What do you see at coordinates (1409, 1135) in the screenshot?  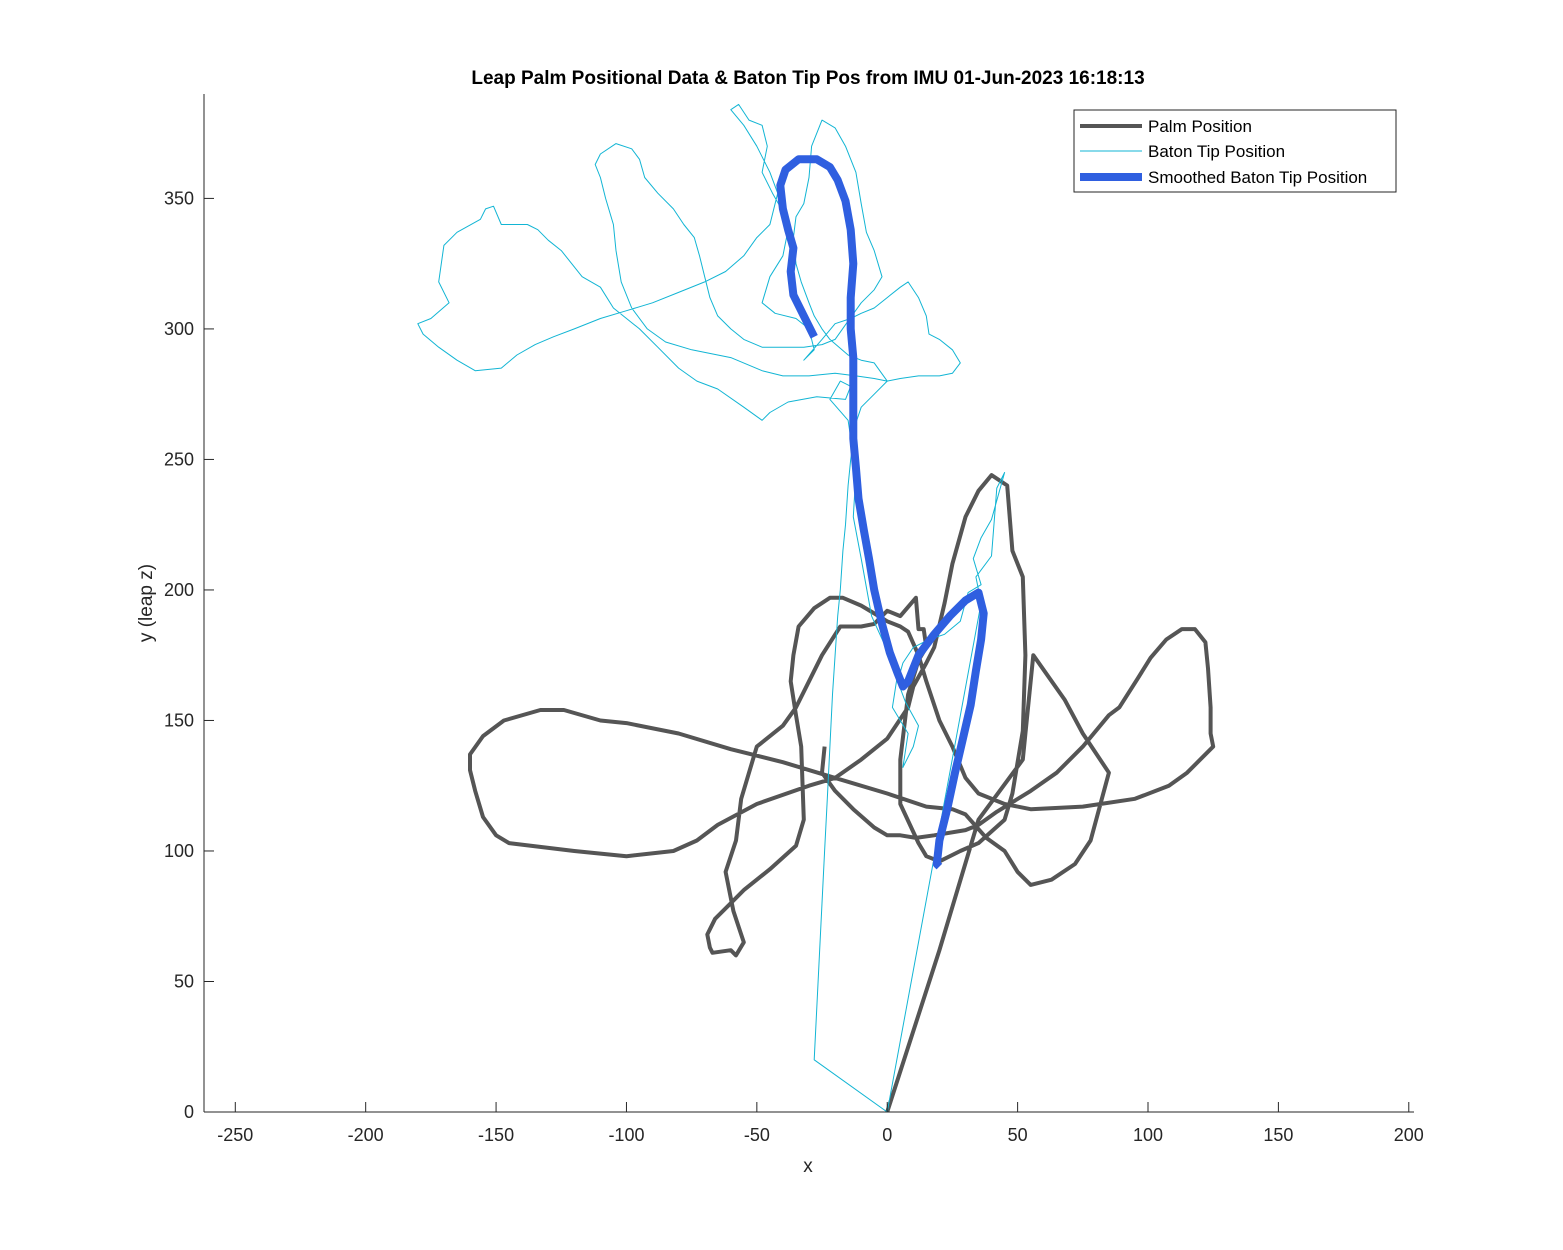 I see `x-tick-label: 200` at bounding box center [1409, 1135].